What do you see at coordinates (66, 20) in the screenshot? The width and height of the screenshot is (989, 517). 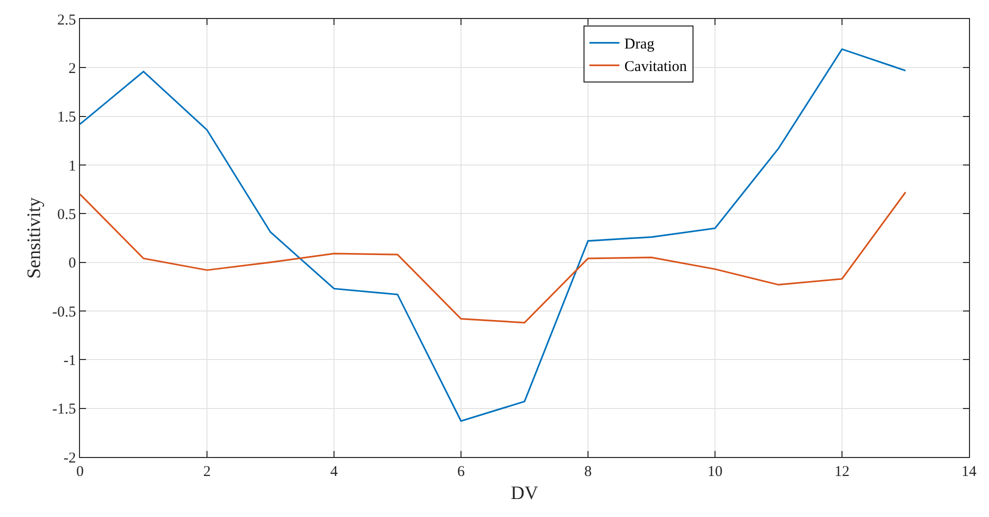 I see `y-tick-label: 2.5` at bounding box center [66, 20].